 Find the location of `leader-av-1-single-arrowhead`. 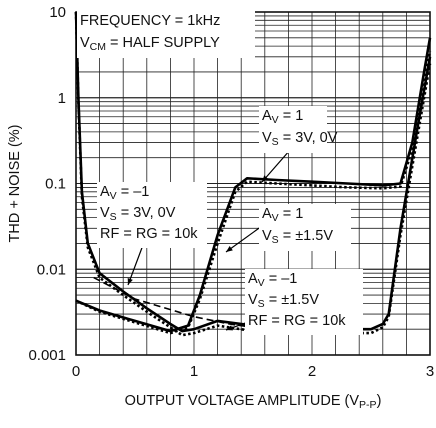

leader-av-1-single-arrowhead is located at coordinates (130, 281).